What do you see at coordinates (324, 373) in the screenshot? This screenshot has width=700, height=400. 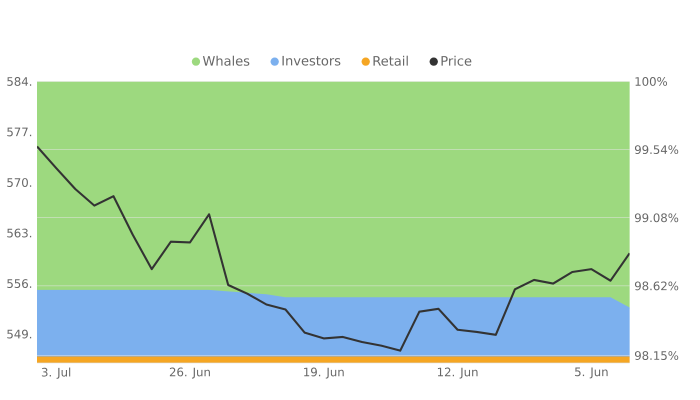 I see `x-tick-label: 19. Jun` at bounding box center [324, 373].